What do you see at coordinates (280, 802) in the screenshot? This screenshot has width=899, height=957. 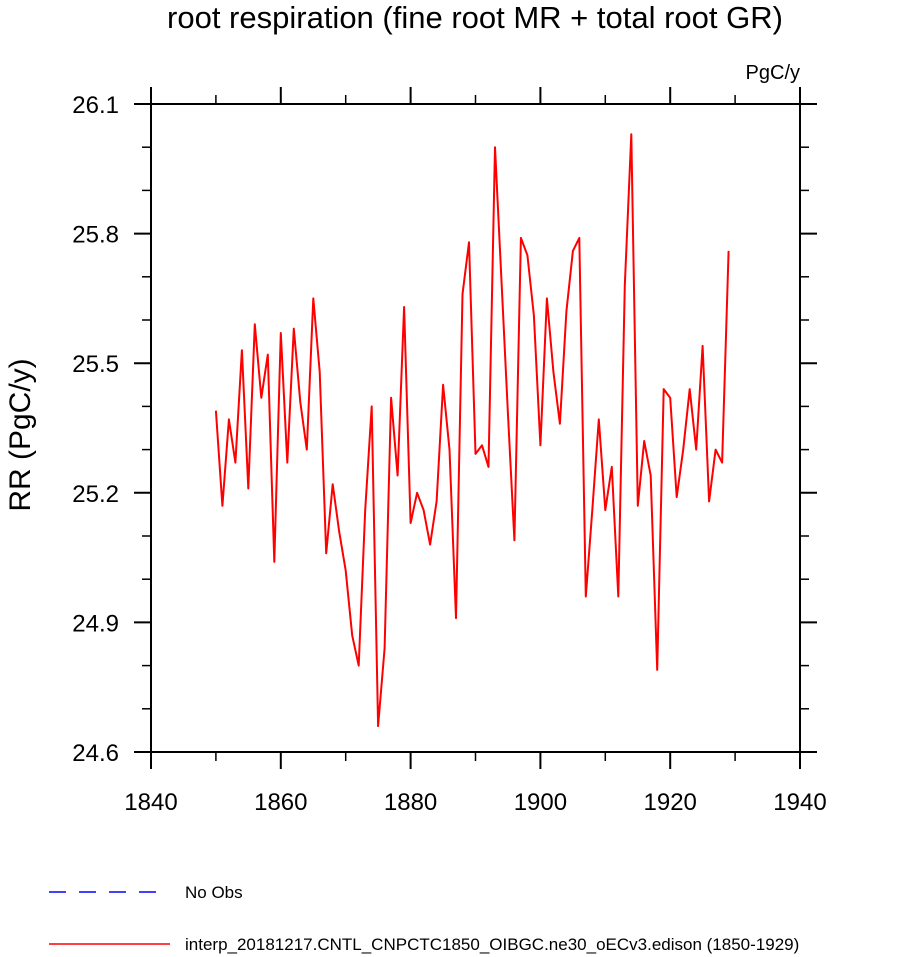 I see `x-tick-label: 1860` at bounding box center [280, 802].